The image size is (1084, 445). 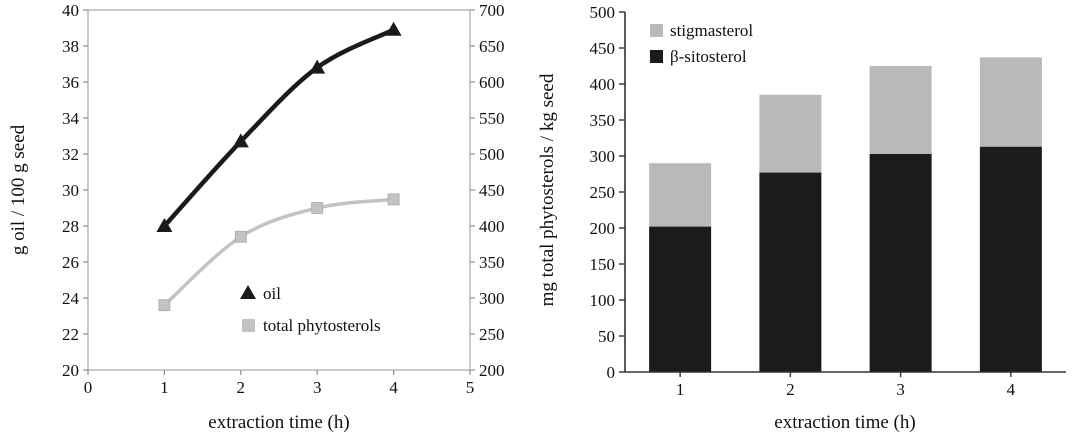 I want to click on bar-y-tick-label: 350, so click(x=603, y=120).